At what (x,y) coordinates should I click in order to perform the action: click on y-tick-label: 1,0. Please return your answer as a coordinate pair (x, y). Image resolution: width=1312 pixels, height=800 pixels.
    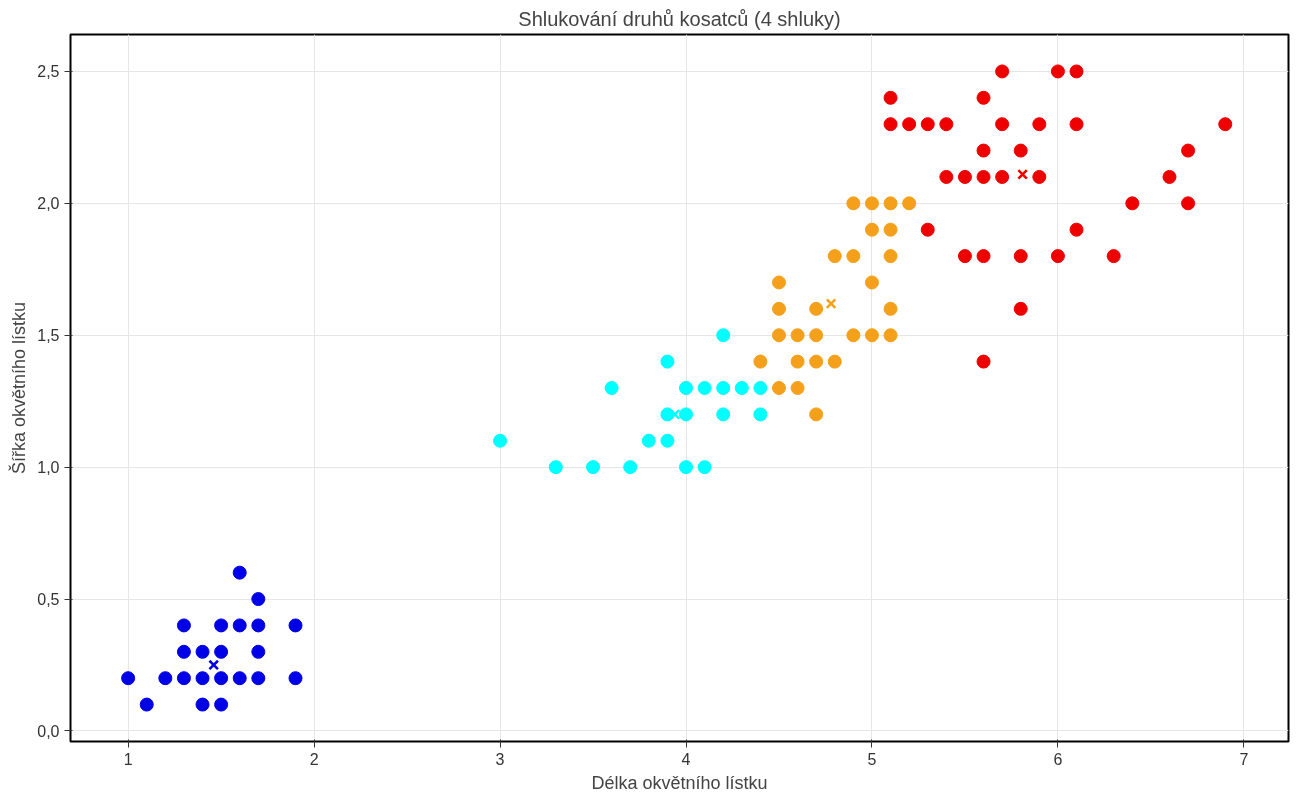
    Looking at the image, I should click on (48, 468).